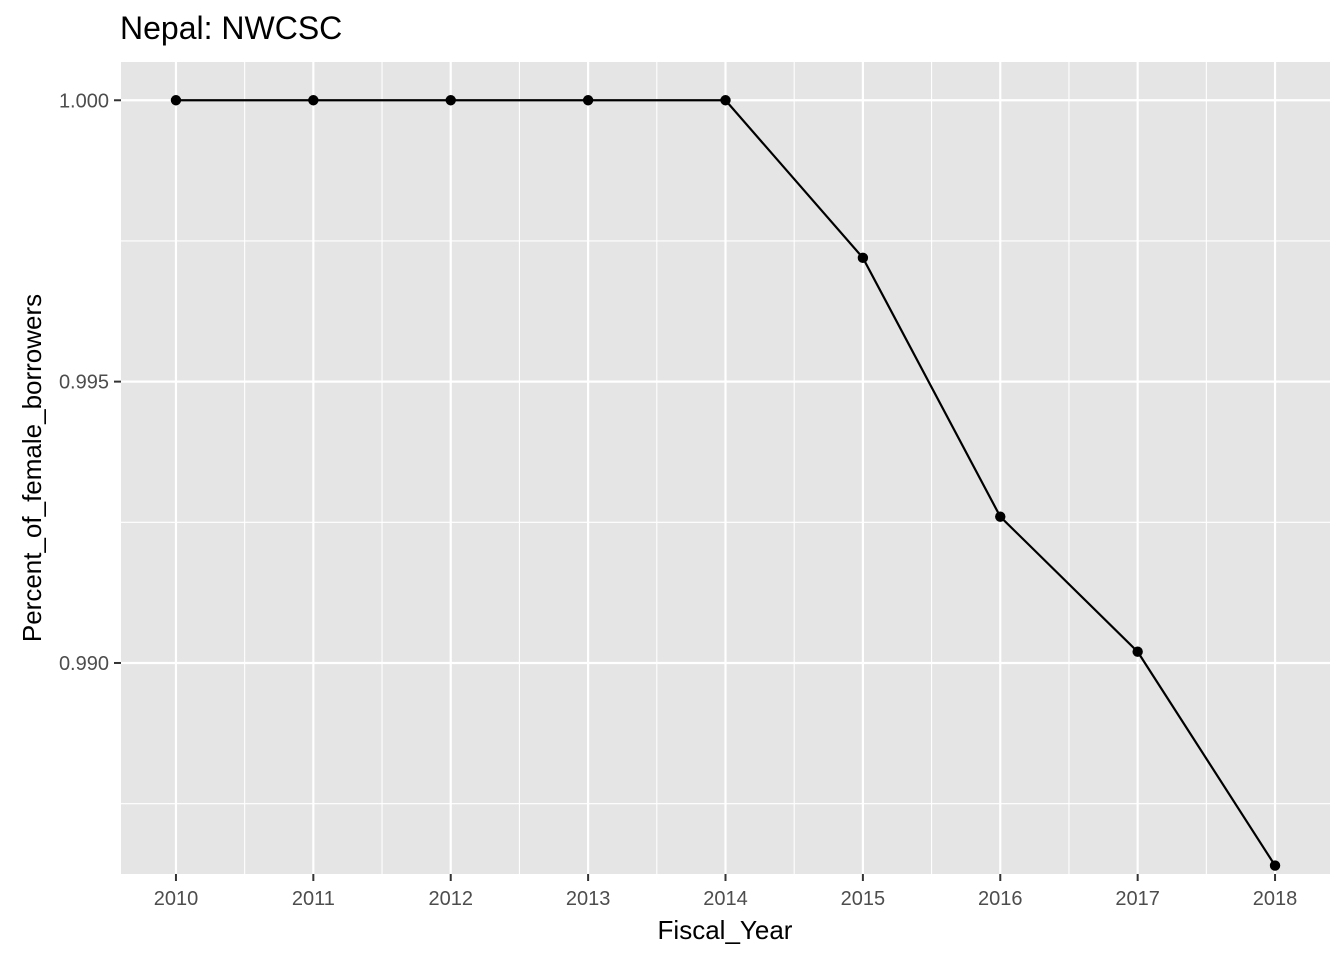 The height and width of the screenshot is (960, 1344). What do you see at coordinates (1137, 651) in the screenshot?
I see `data-point-2017` at bounding box center [1137, 651].